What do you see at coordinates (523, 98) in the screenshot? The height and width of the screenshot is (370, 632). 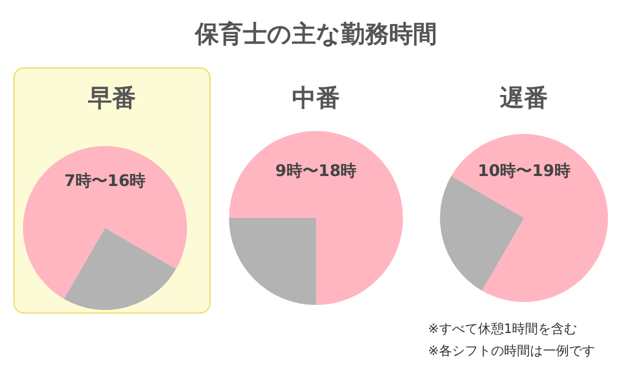 I see `chart-subtitle: 遅番` at bounding box center [523, 98].